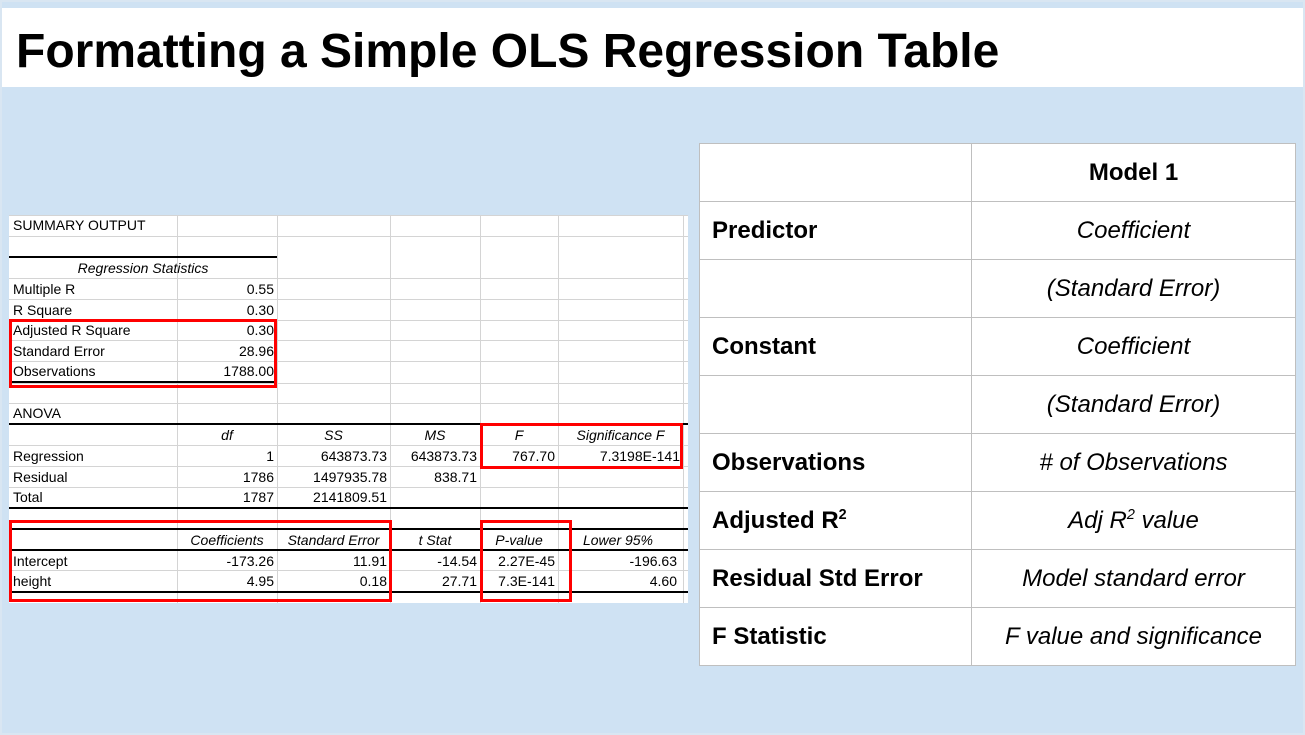  I want to click on coef-header: Lower 95%, so click(618, 540).